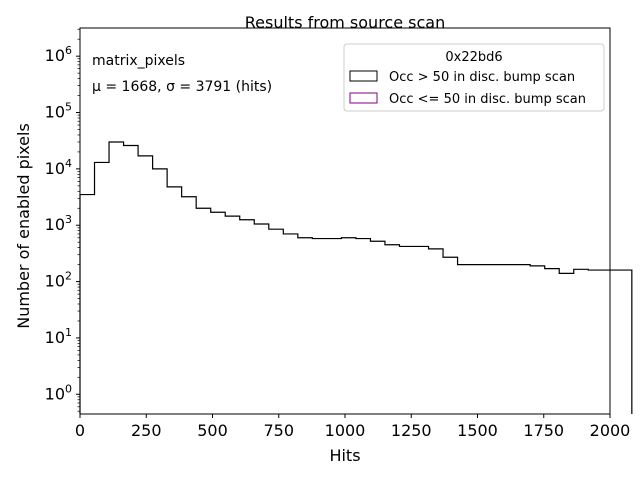 The height and width of the screenshot is (480, 640). Describe the element at coordinates (482, 77) in the screenshot. I see `legend-label-occ-gt-50: Occ > 50 in disc. bump scan` at that location.